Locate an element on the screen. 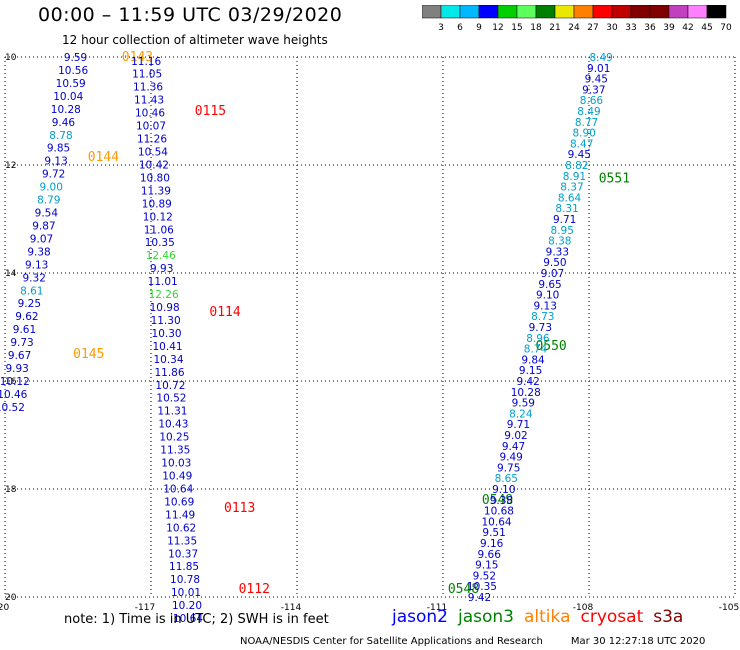  wave-height-point: 9.66 is located at coordinates (490, 555).